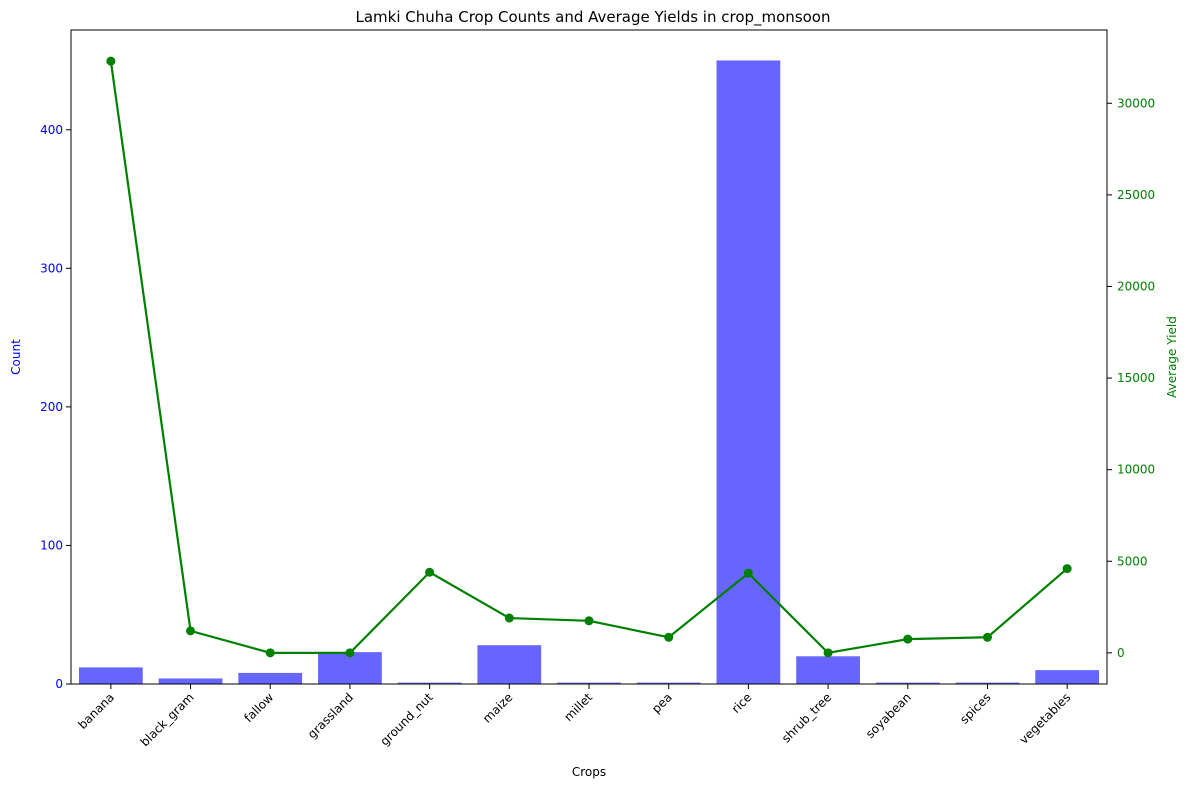 The width and height of the screenshot is (1189, 790). I want to click on right-tick-label: 5000, so click(1132, 561).